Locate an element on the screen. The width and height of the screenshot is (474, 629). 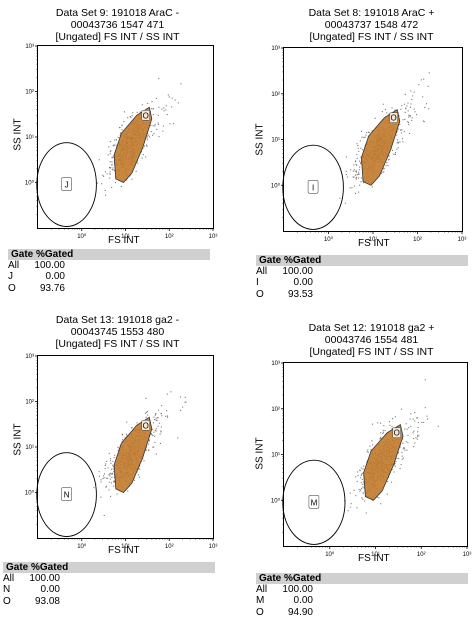
title-line-1: Data Set 12: 191018 ga2 + is located at coordinates (371, 328).